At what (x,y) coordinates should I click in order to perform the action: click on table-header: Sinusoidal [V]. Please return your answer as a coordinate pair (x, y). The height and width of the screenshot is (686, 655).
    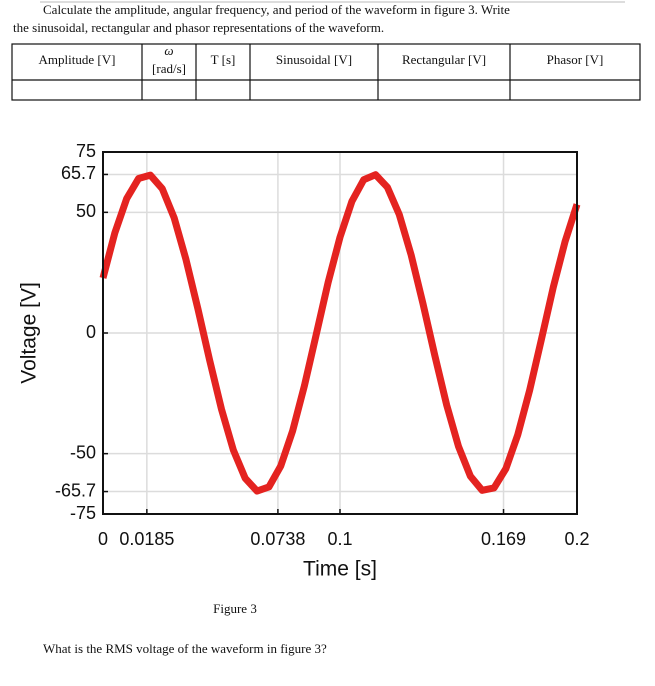
    Looking at the image, I should click on (314, 59).